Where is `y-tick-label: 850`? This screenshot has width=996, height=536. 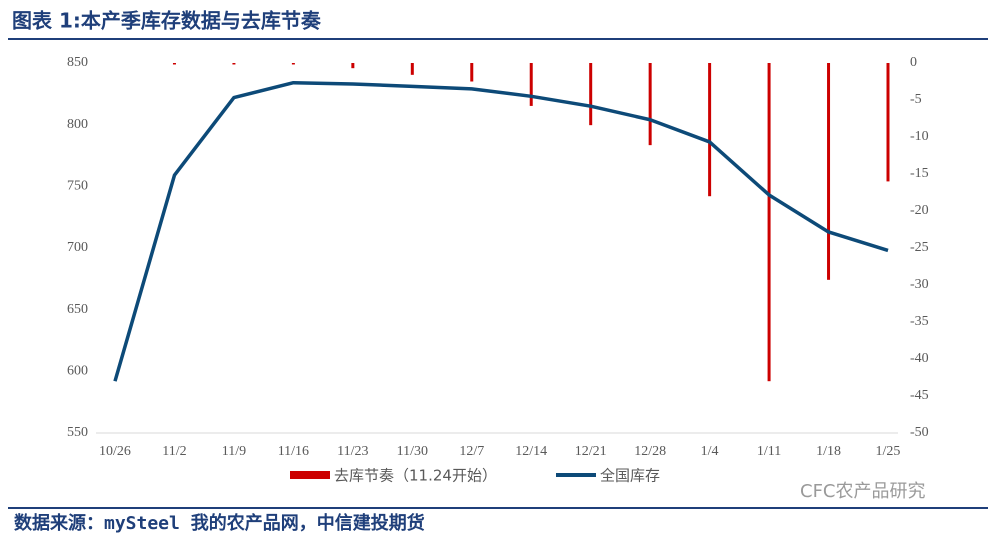
y-tick-label: 850 is located at coordinates (77, 62).